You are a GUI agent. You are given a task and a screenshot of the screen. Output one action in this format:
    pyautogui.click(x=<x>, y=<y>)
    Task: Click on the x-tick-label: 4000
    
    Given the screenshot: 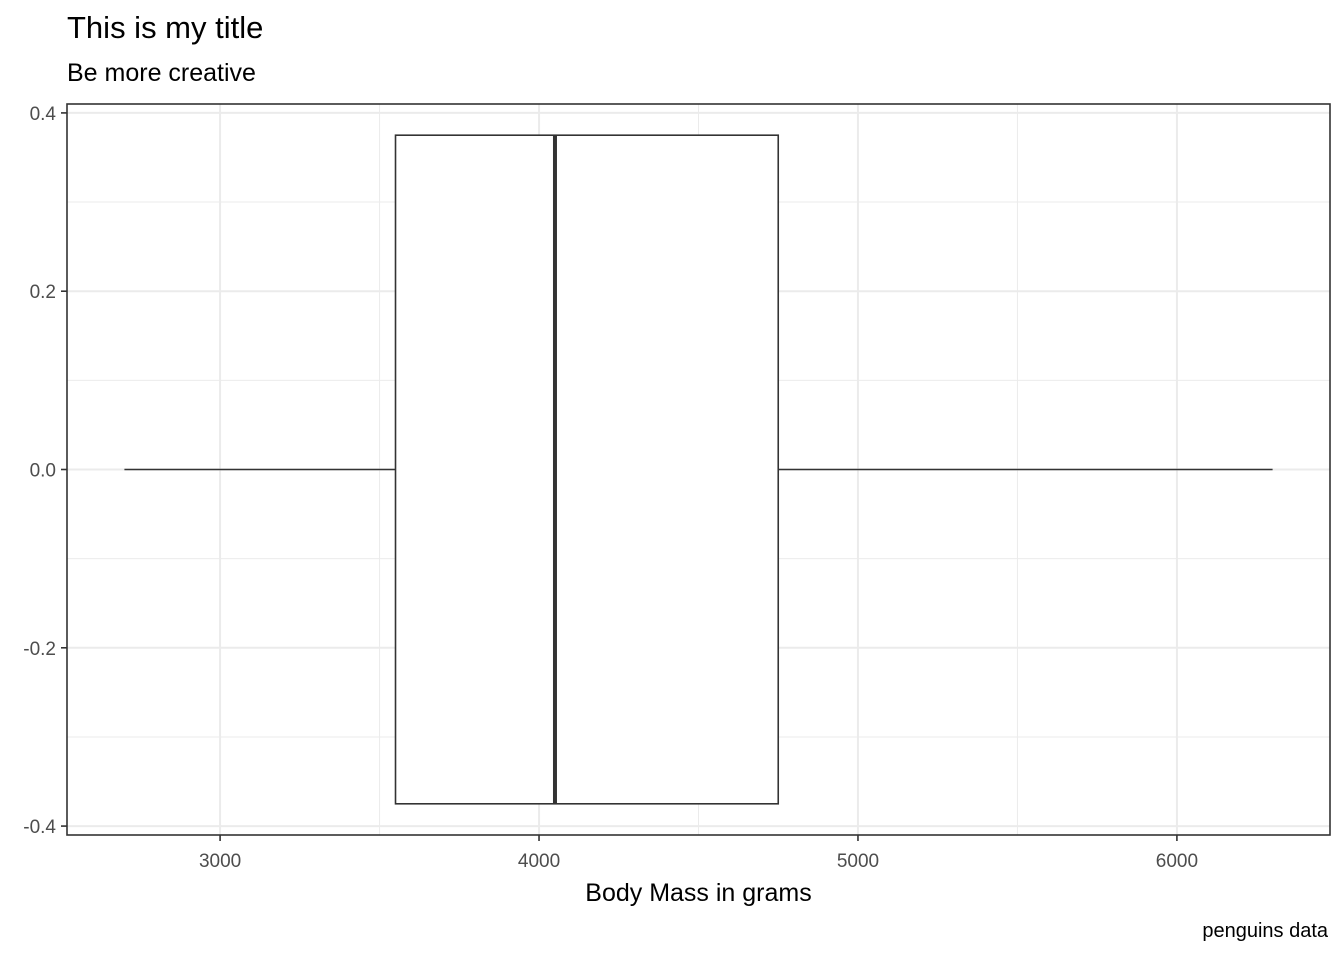 What is the action you would take?
    pyautogui.click(x=539, y=861)
    